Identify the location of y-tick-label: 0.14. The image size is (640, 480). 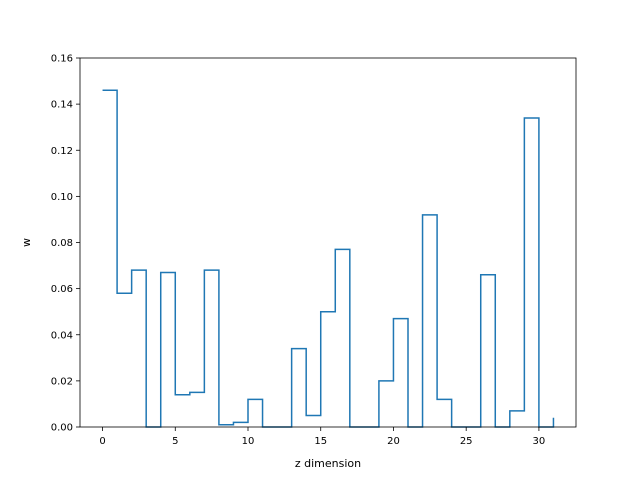
(62, 105).